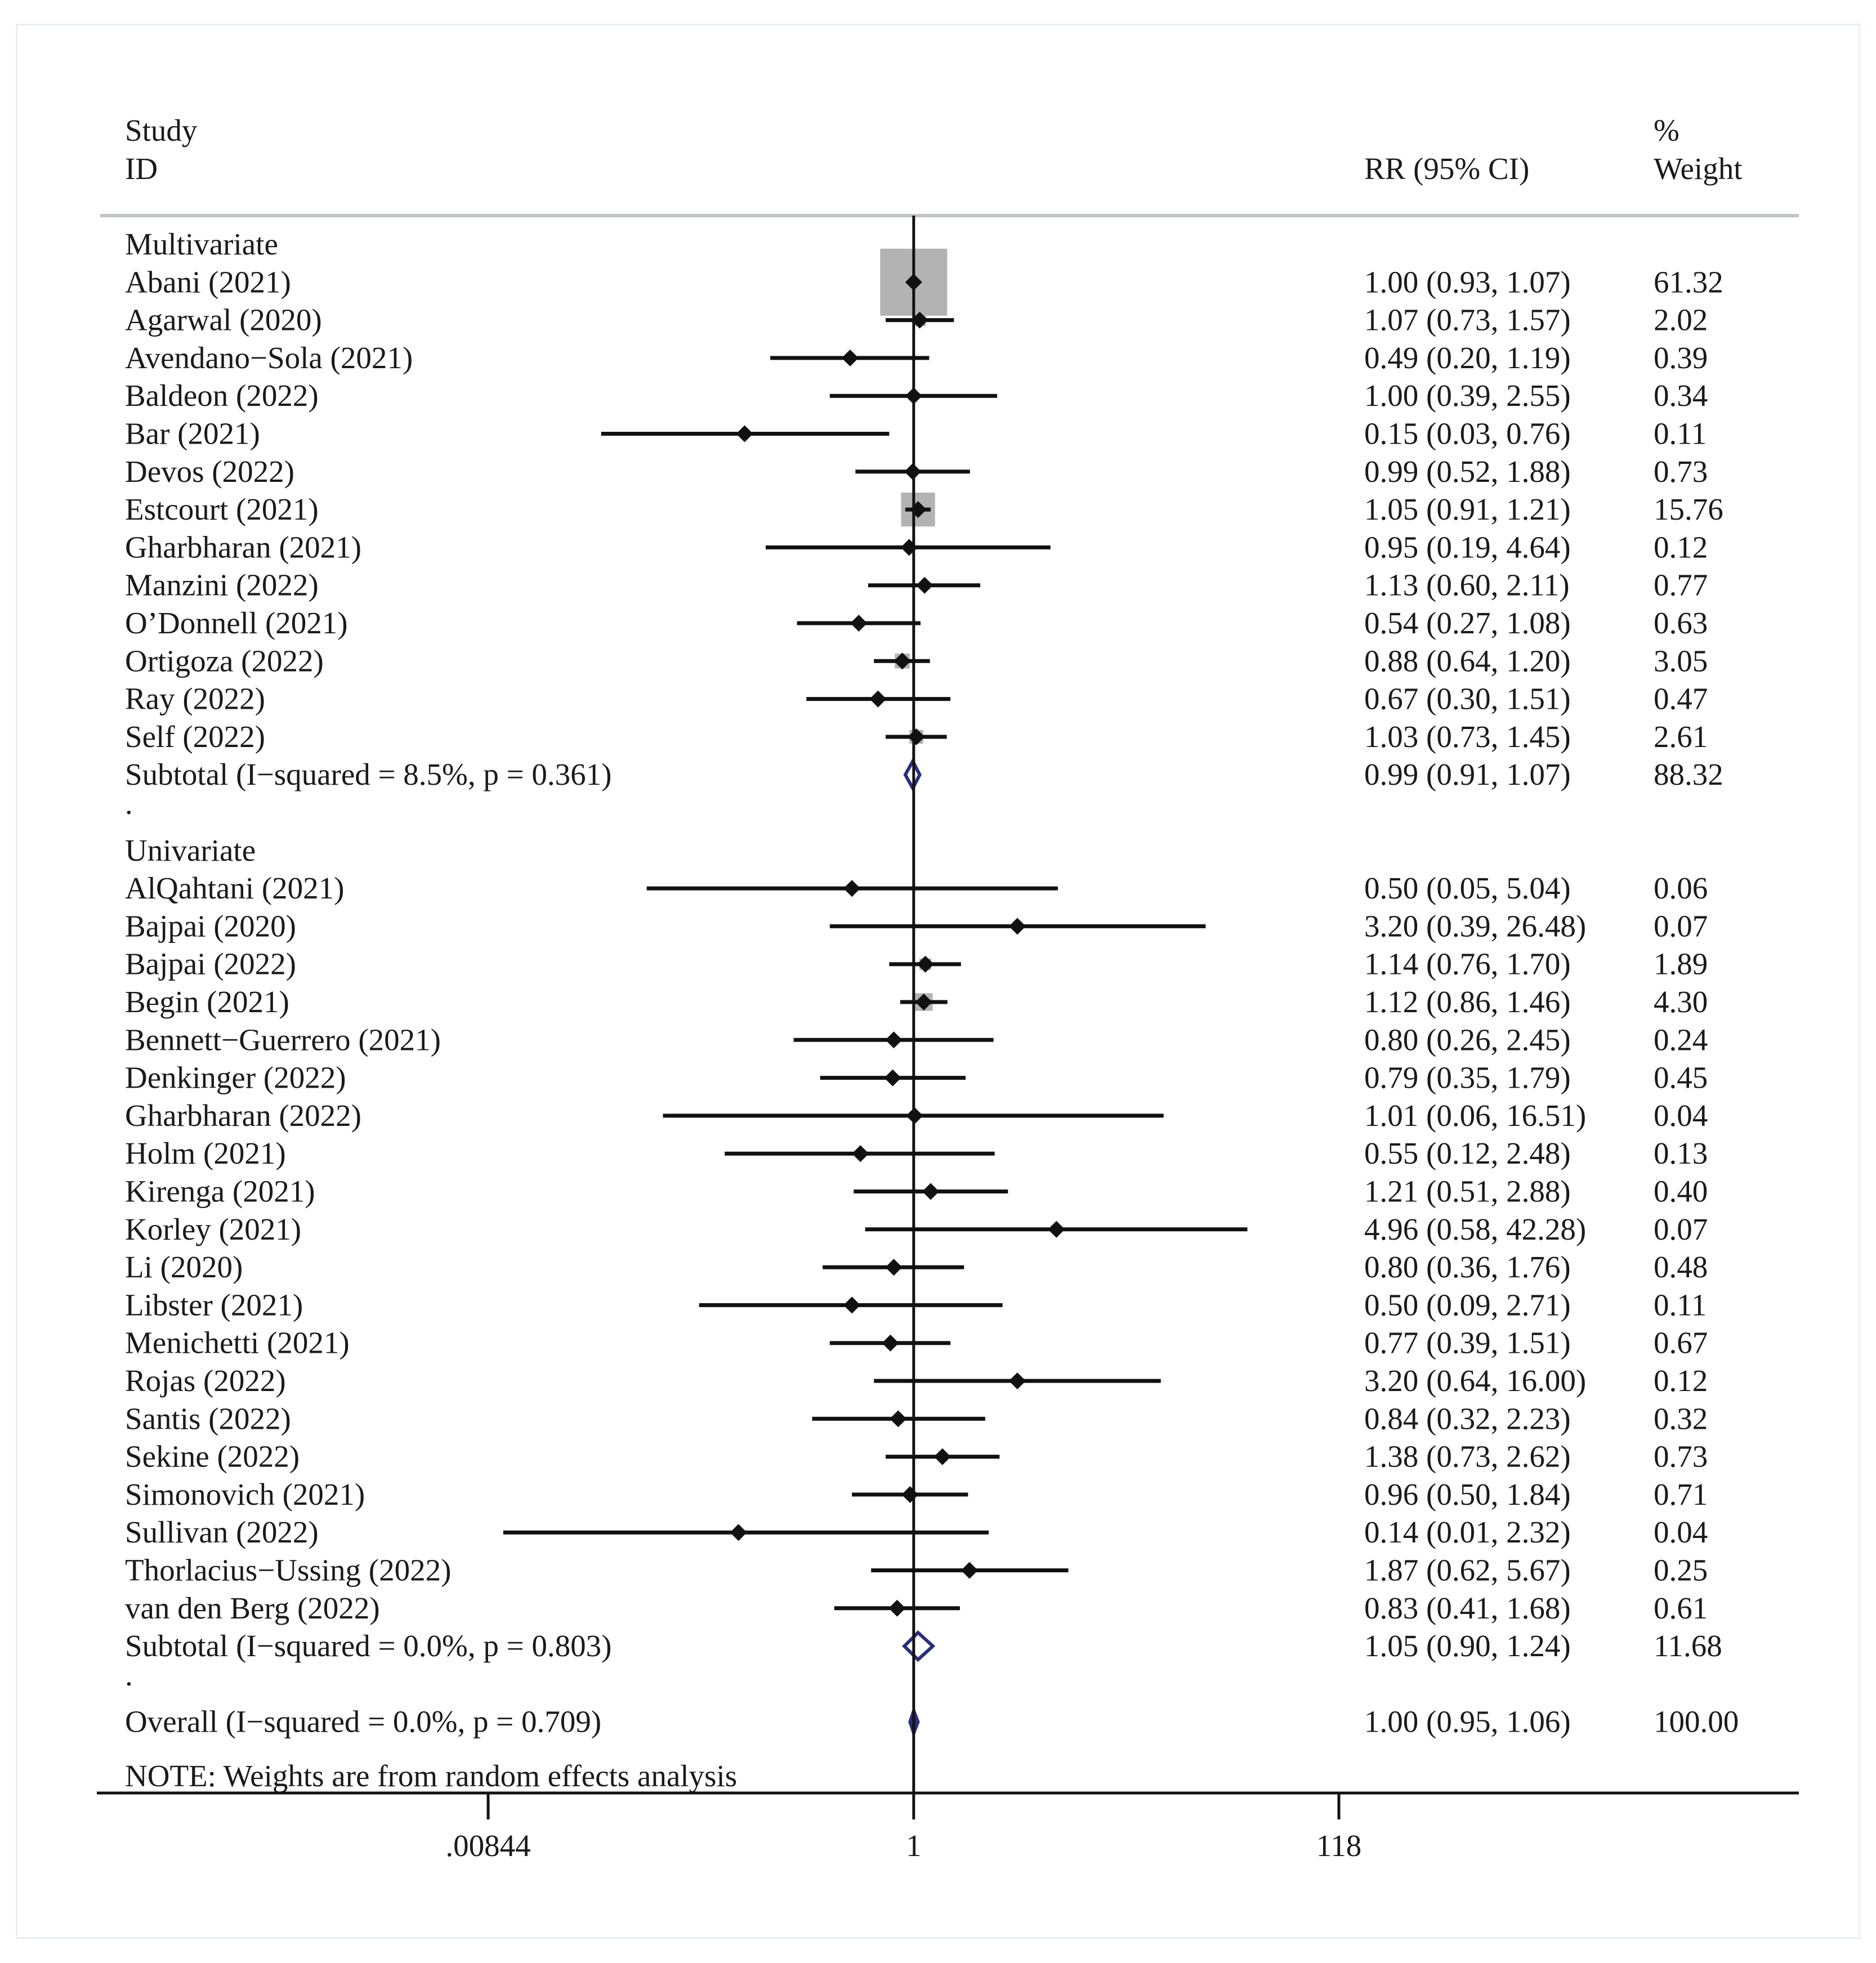 The width and height of the screenshot is (1876, 1963). What do you see at coordinates (917, 888) in the screenshot?
I see `row-study: AlQahtani (2021) 0.50 (0.05, 5.04) 0.06` at bounding box center [917, 888].